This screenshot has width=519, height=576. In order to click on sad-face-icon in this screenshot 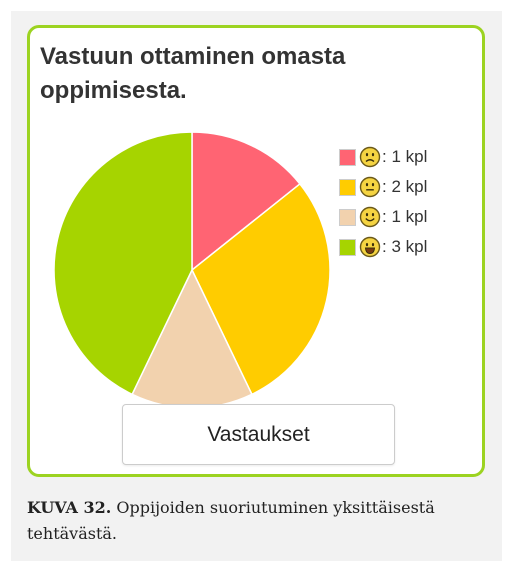, I will do `click(370, 157)`.